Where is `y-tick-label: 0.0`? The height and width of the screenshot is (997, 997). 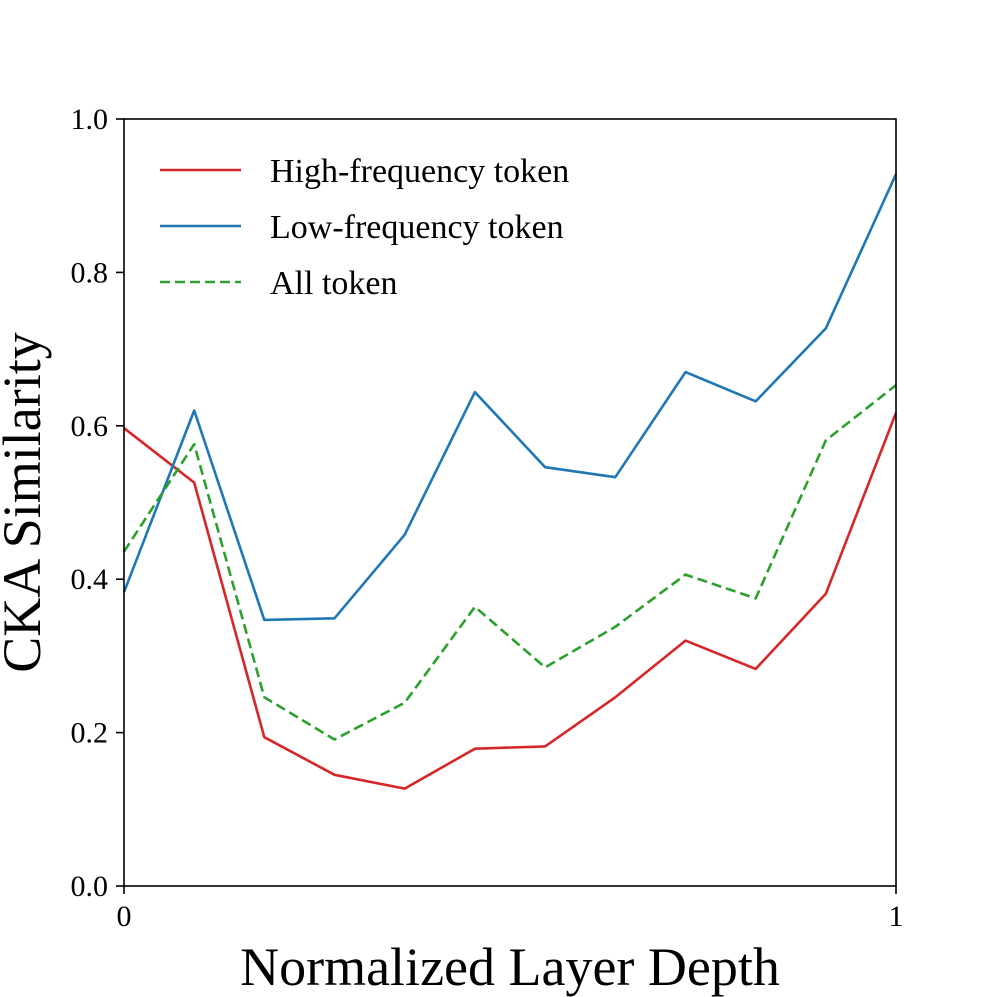 y-tick-label: 0.0 is located at coordinates (90, 886).